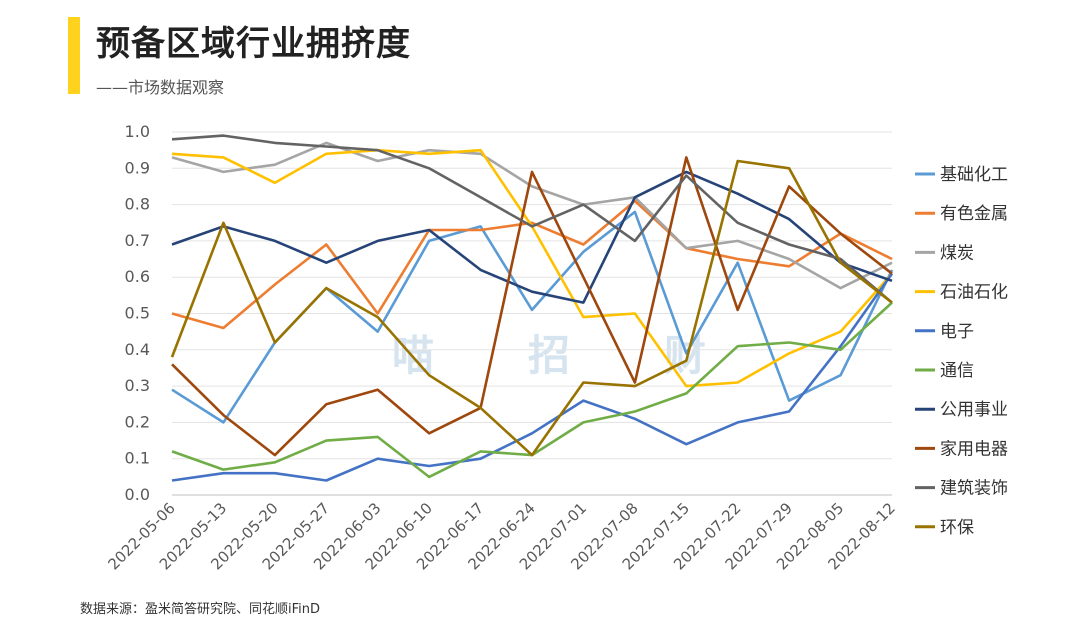 This screenshot has width=1080, height=626. What do you see at coordinates (137, 276) in the screenshot?
I see `y-tick-label: 0.6` at bounding box center [137, 276].